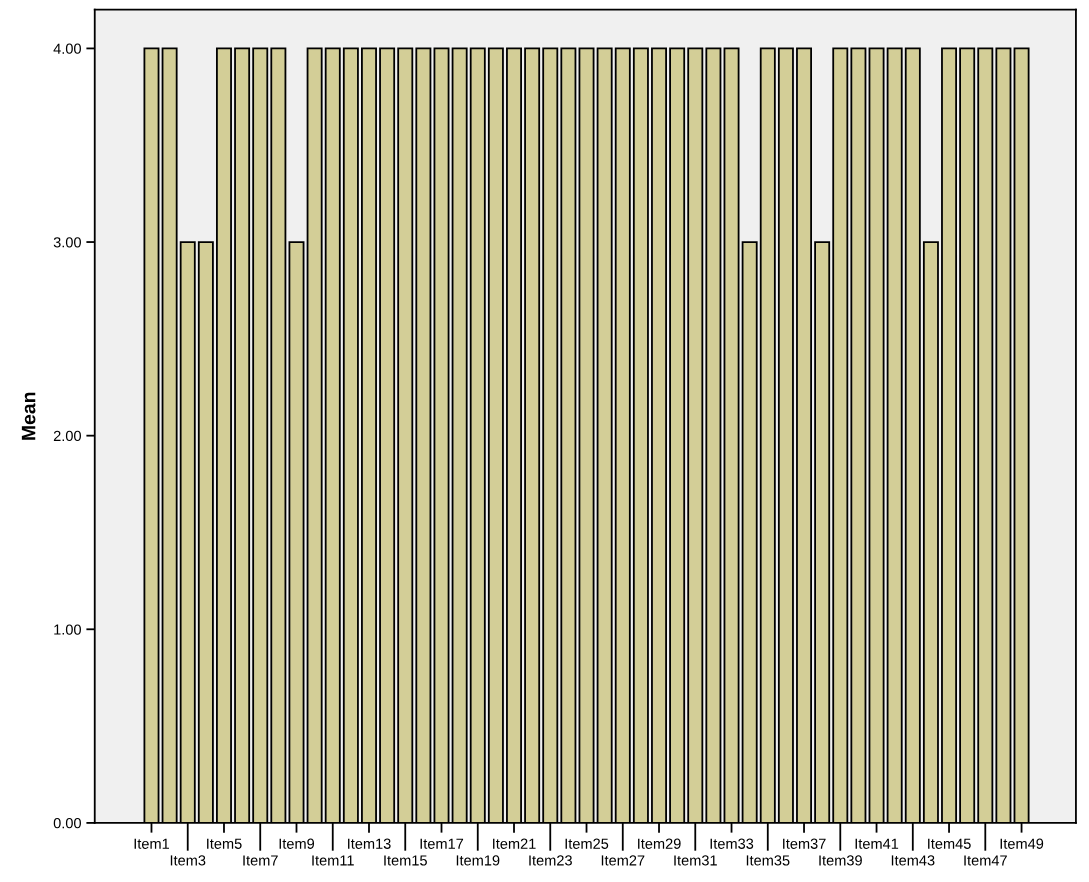 The image size is (1089, 882). I want to click on y-tick-label: 0.00, so click(67, 823).